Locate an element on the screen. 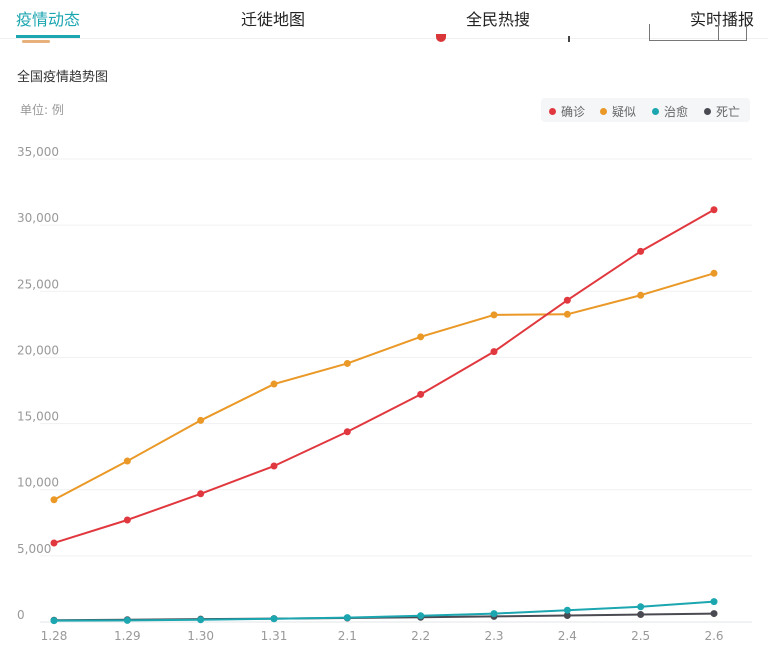 Image resolution: width=768 pixels, height=652 pixels. tab-bar: 疫情动态 迁徙地图 全民热搜 实时播报 is located at coordinates (384, 19).